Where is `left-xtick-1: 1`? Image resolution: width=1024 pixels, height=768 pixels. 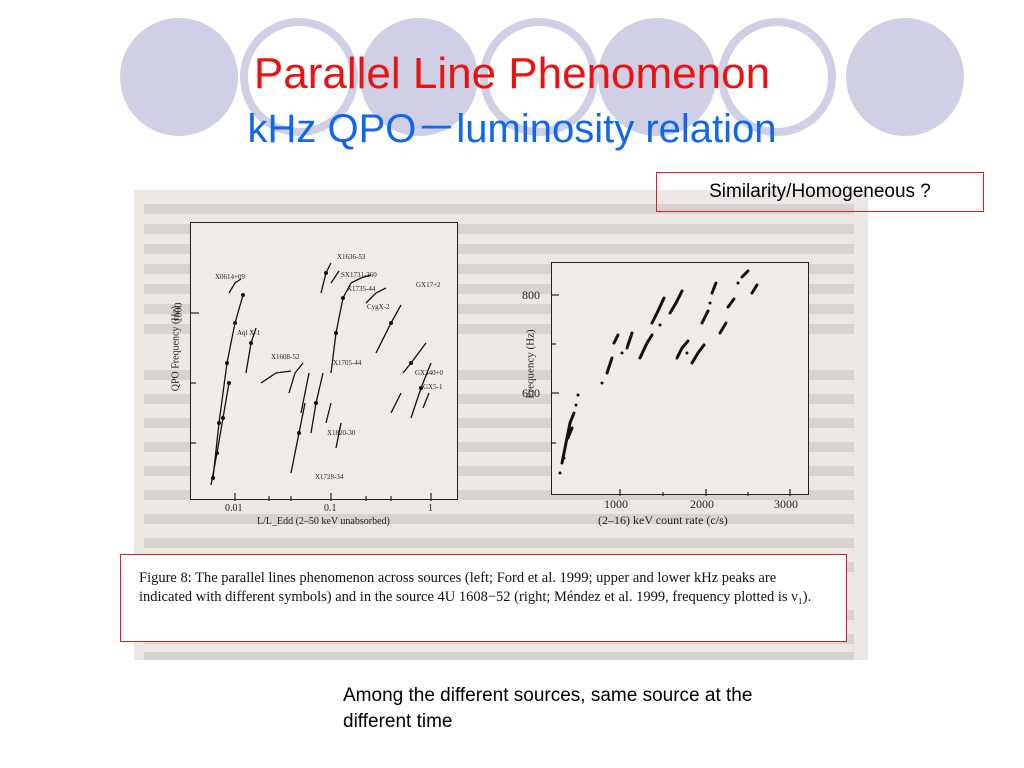 left-xtick-1: 1 is located at coordinates (430, 508).